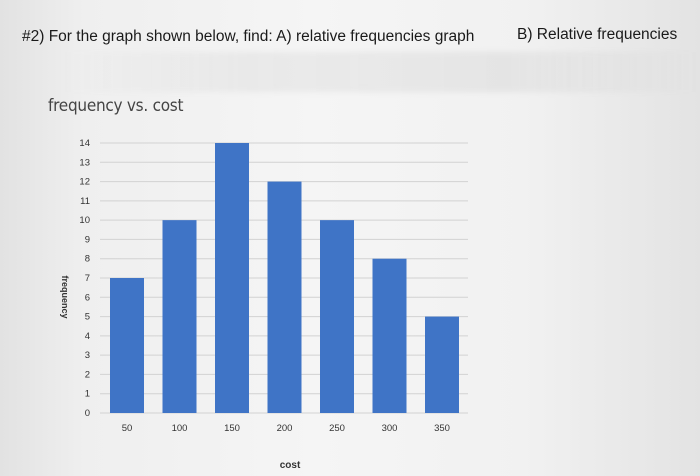 The height and width of the screenshot is (476, 700). What do you see at coordinates (84, 143) in the screenshot?
I see `y-tick-label: 14` at bounding box center [84, 143].